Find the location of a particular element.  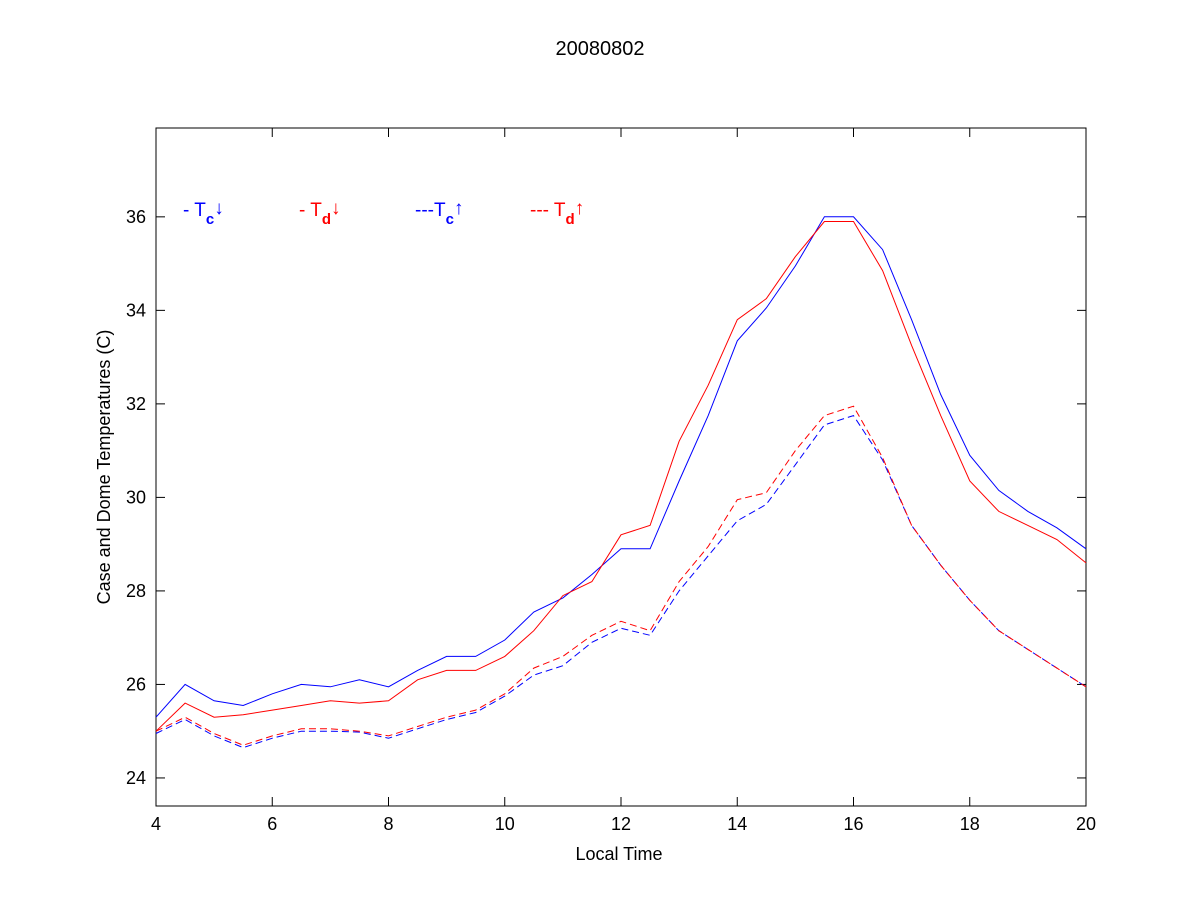

x-tick-label: 4 is located at coordinates (156, 824).